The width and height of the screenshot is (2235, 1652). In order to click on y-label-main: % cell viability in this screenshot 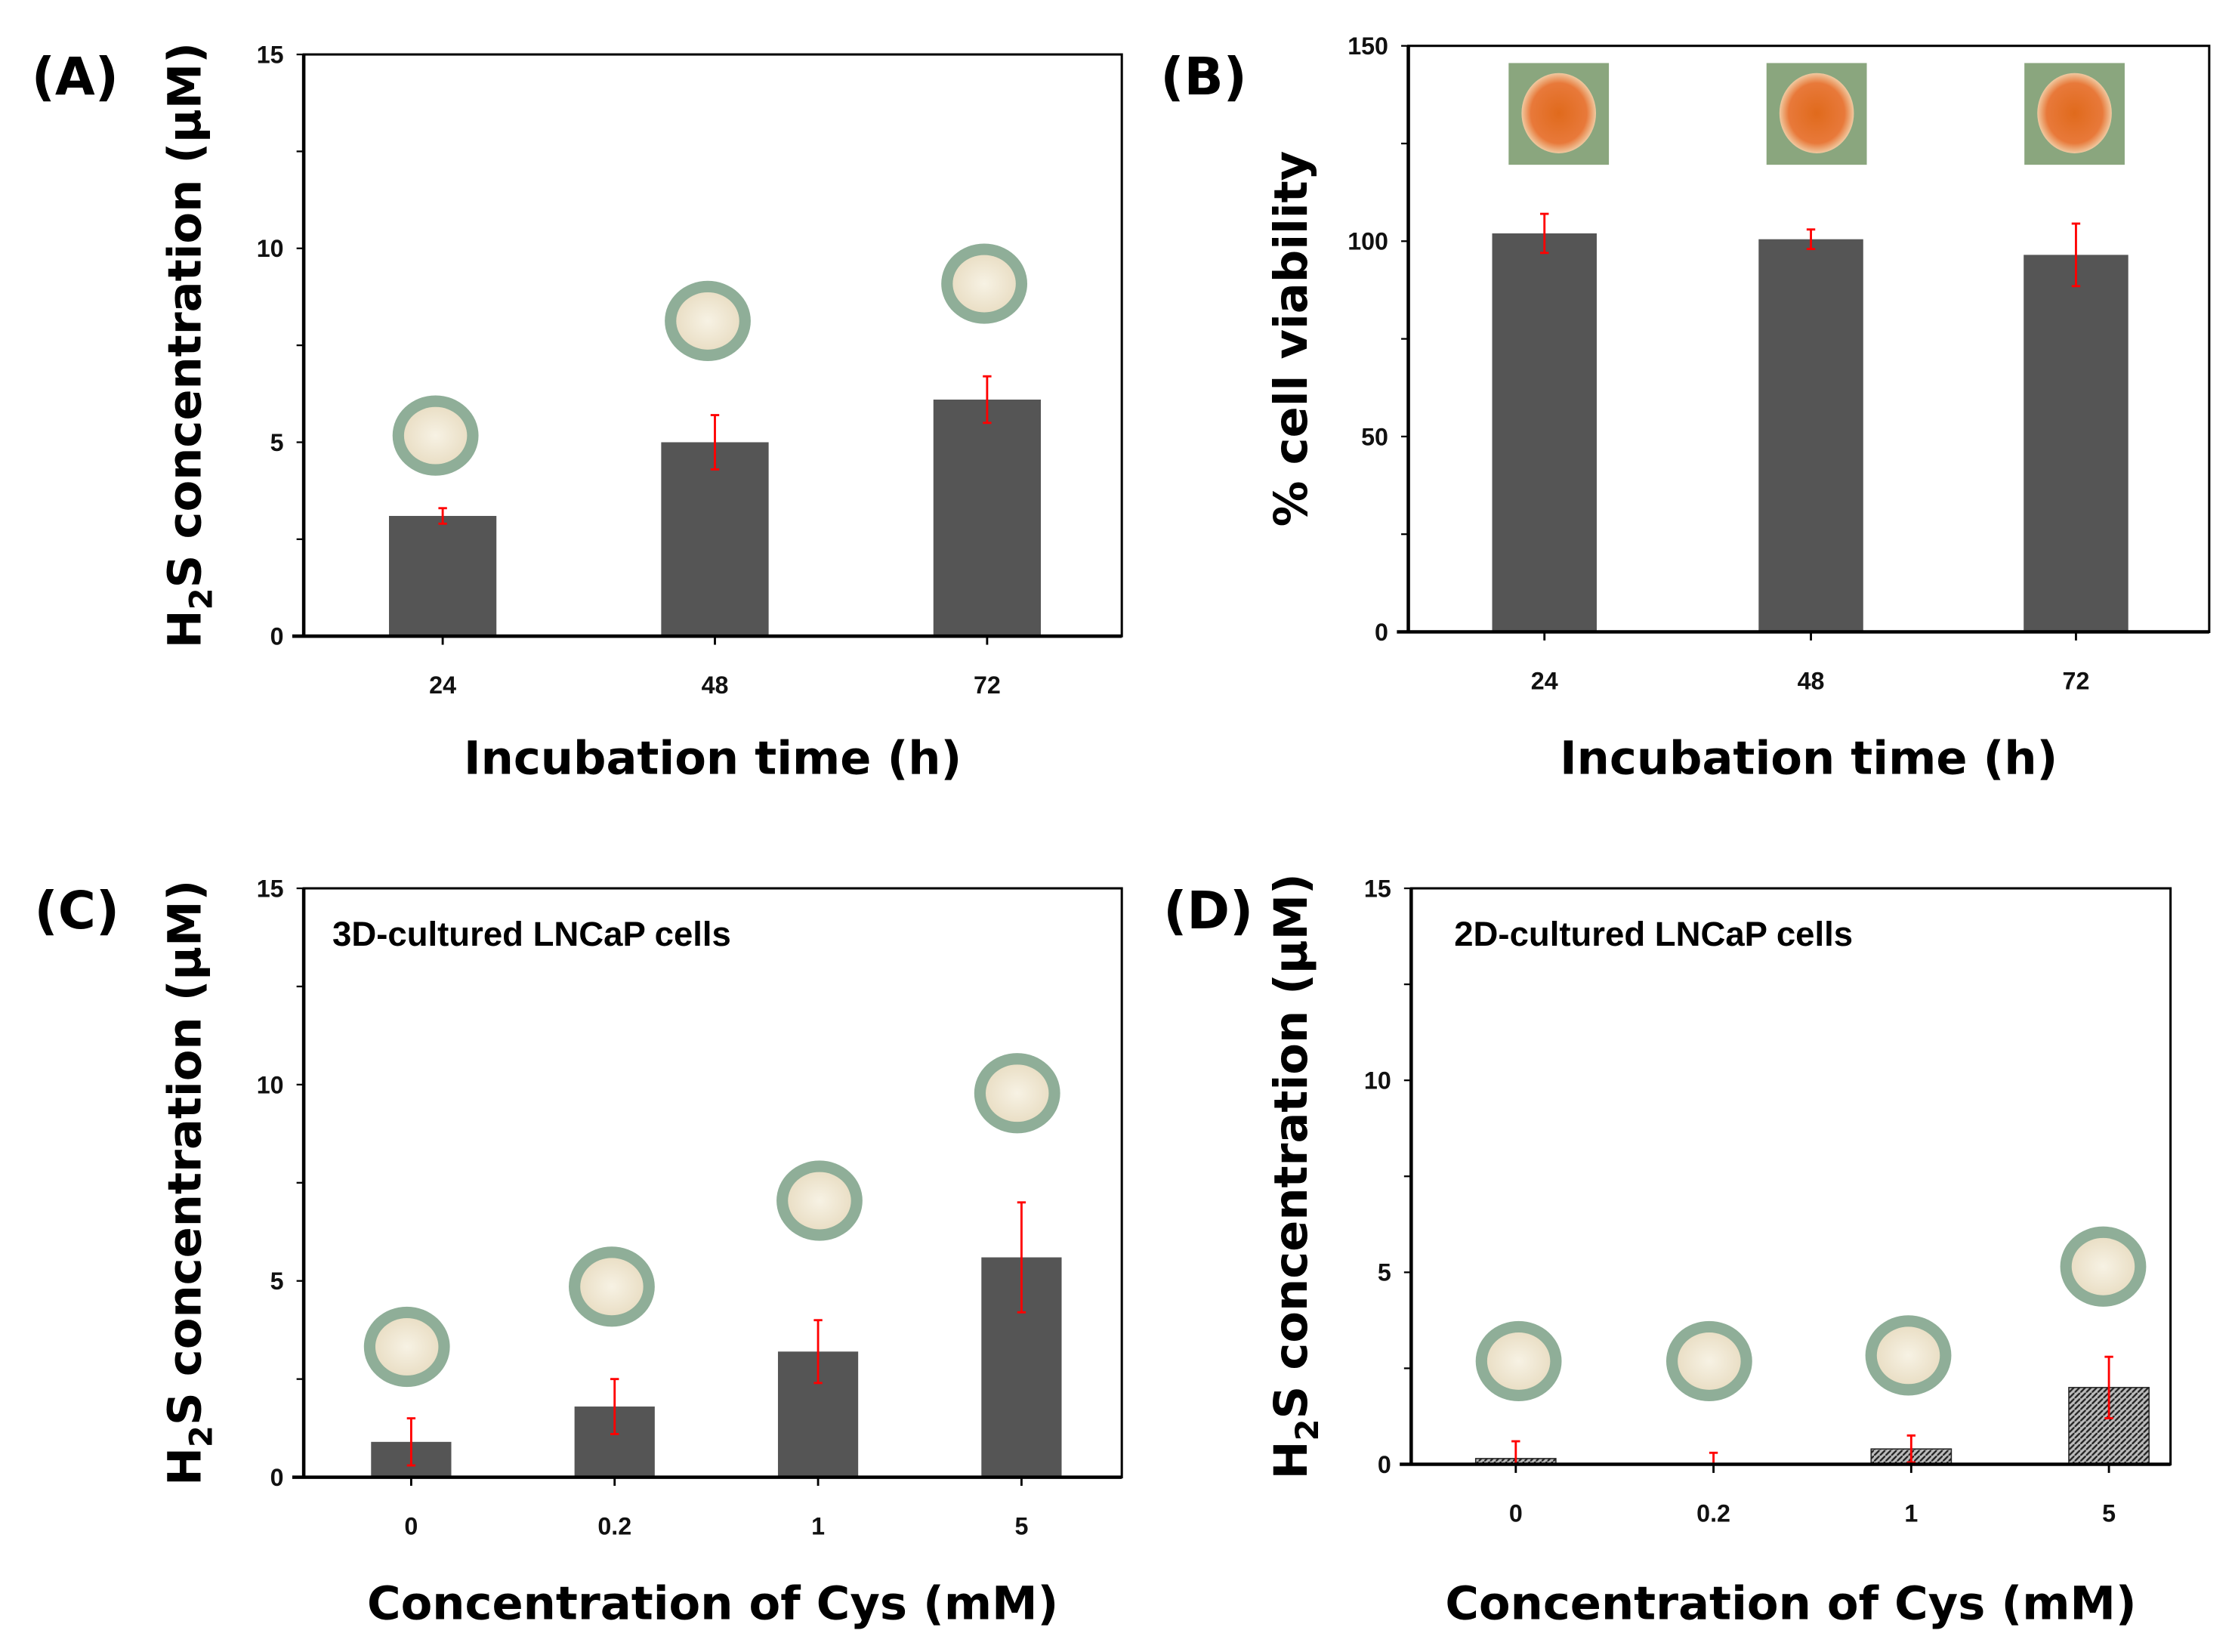, I will do `click(1292, 339)`.